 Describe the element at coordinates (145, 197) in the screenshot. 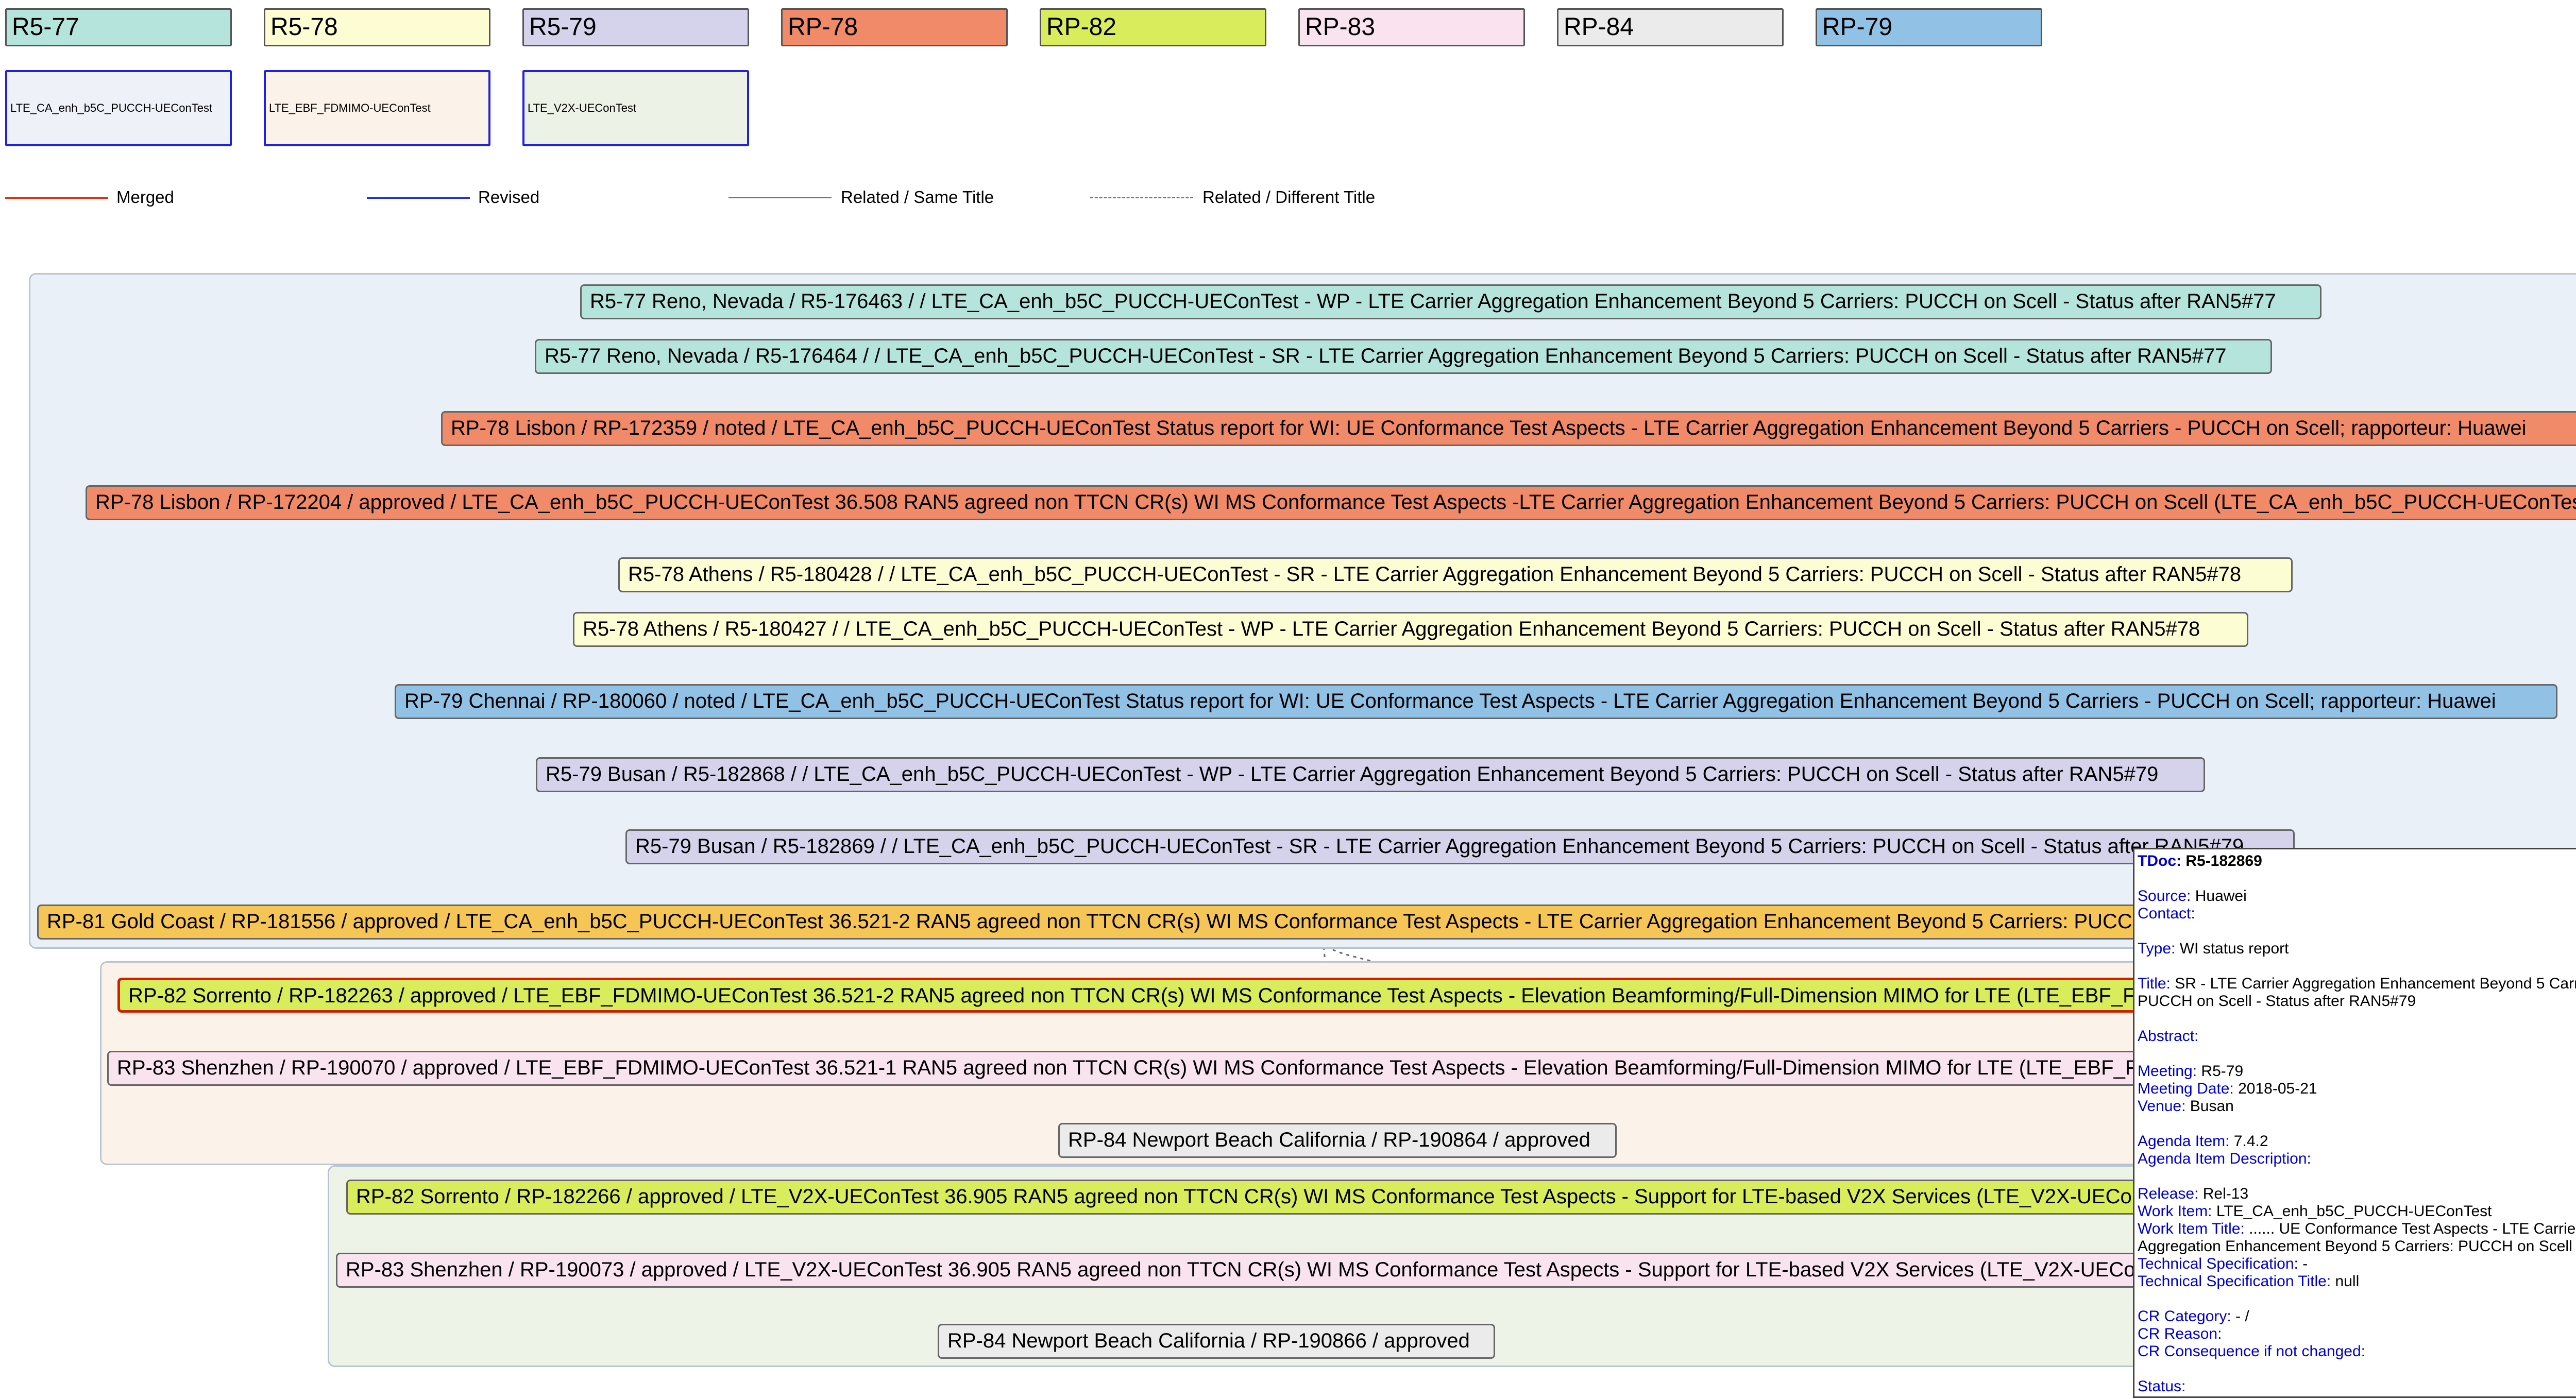

I see `legend-merged-label: Merged` at that location.